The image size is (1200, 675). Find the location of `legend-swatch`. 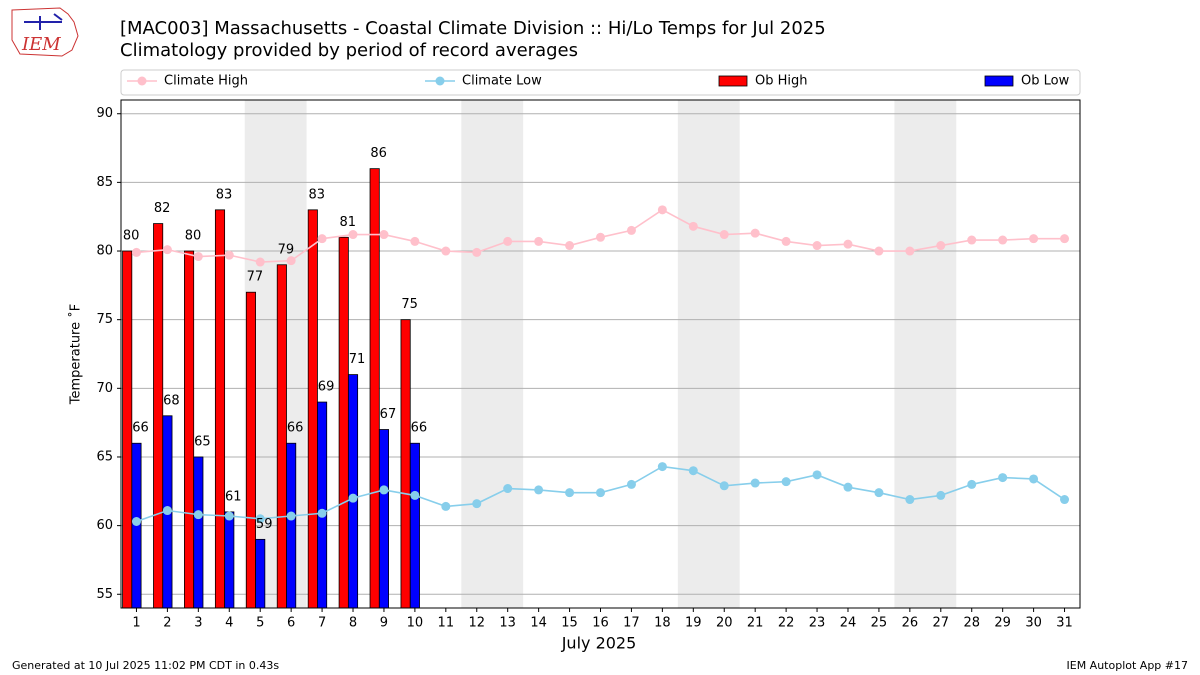

legend-swatch is located at coordinates (733, 81).